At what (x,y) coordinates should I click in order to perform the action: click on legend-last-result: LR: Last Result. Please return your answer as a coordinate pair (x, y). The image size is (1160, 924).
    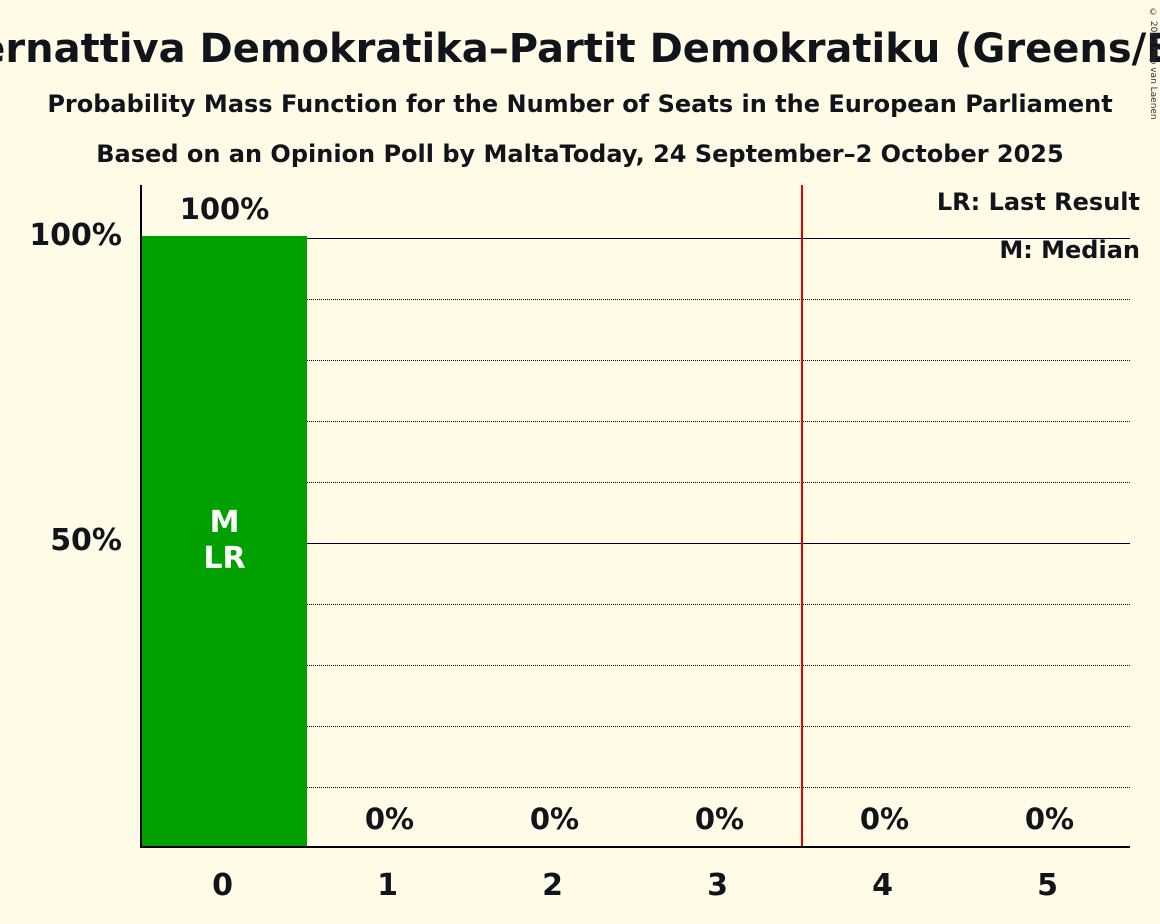
    Looking at the image, I should click on (1038, 202).